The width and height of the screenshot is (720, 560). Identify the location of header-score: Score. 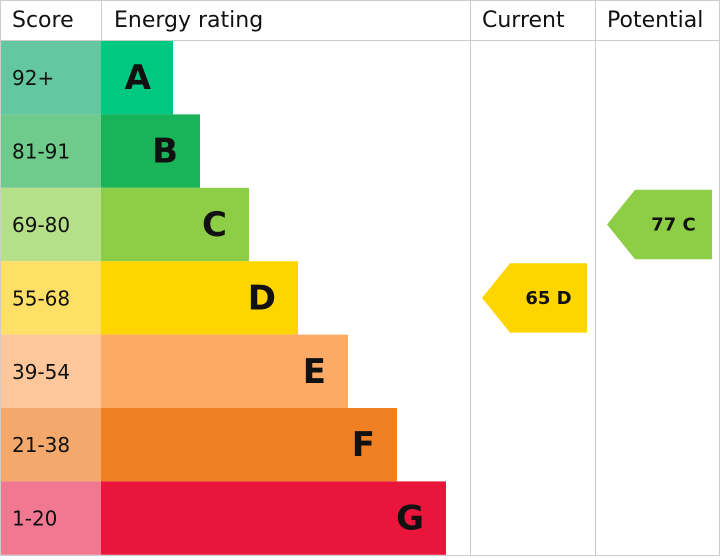
(43, 20).